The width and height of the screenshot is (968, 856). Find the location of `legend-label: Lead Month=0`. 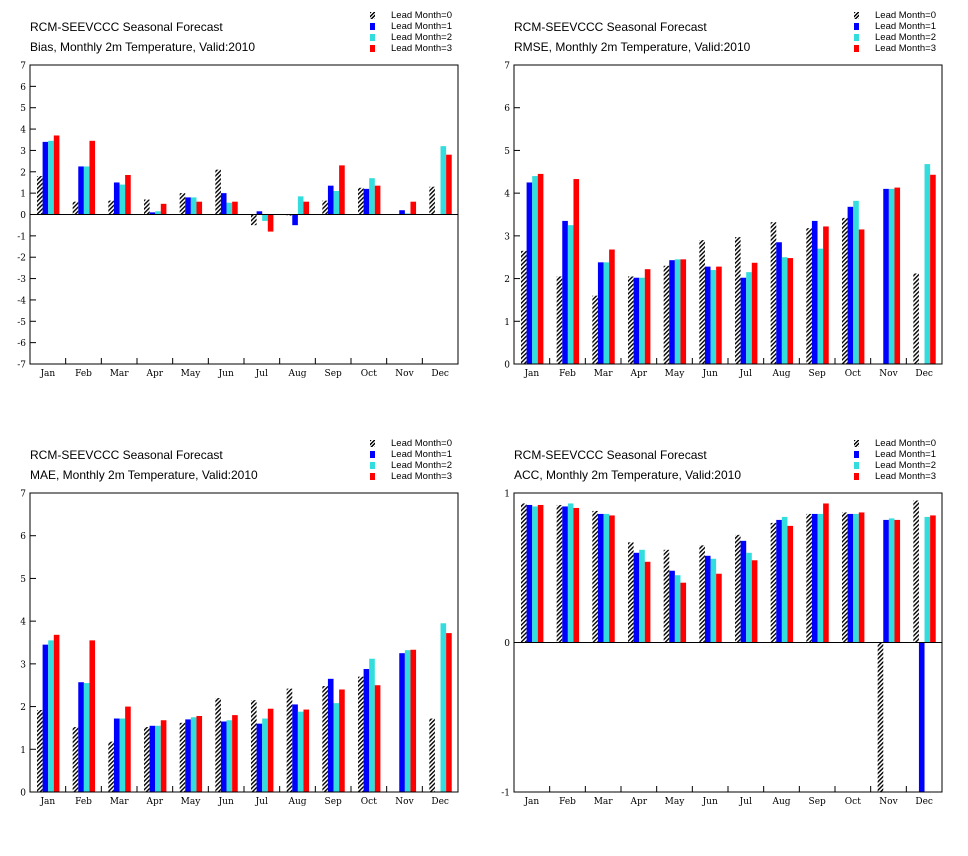

legend-label: Lead Month=0 is located at coordinates (906, 443).